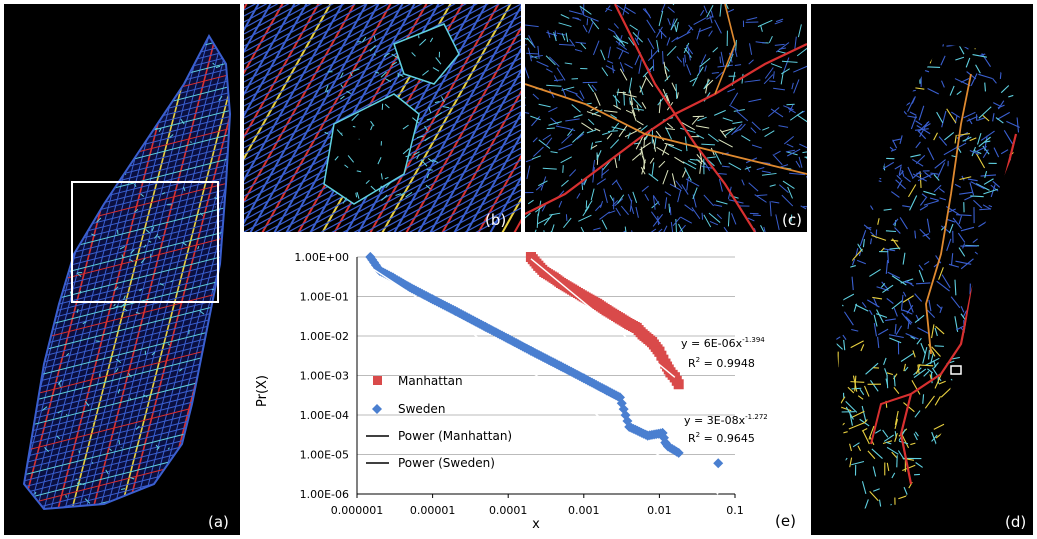 The image size is (1037, 539). Describe the element at coordinates (262, 391) in the screenshot. I see `y-axis-label: Pr(X)` at that location.